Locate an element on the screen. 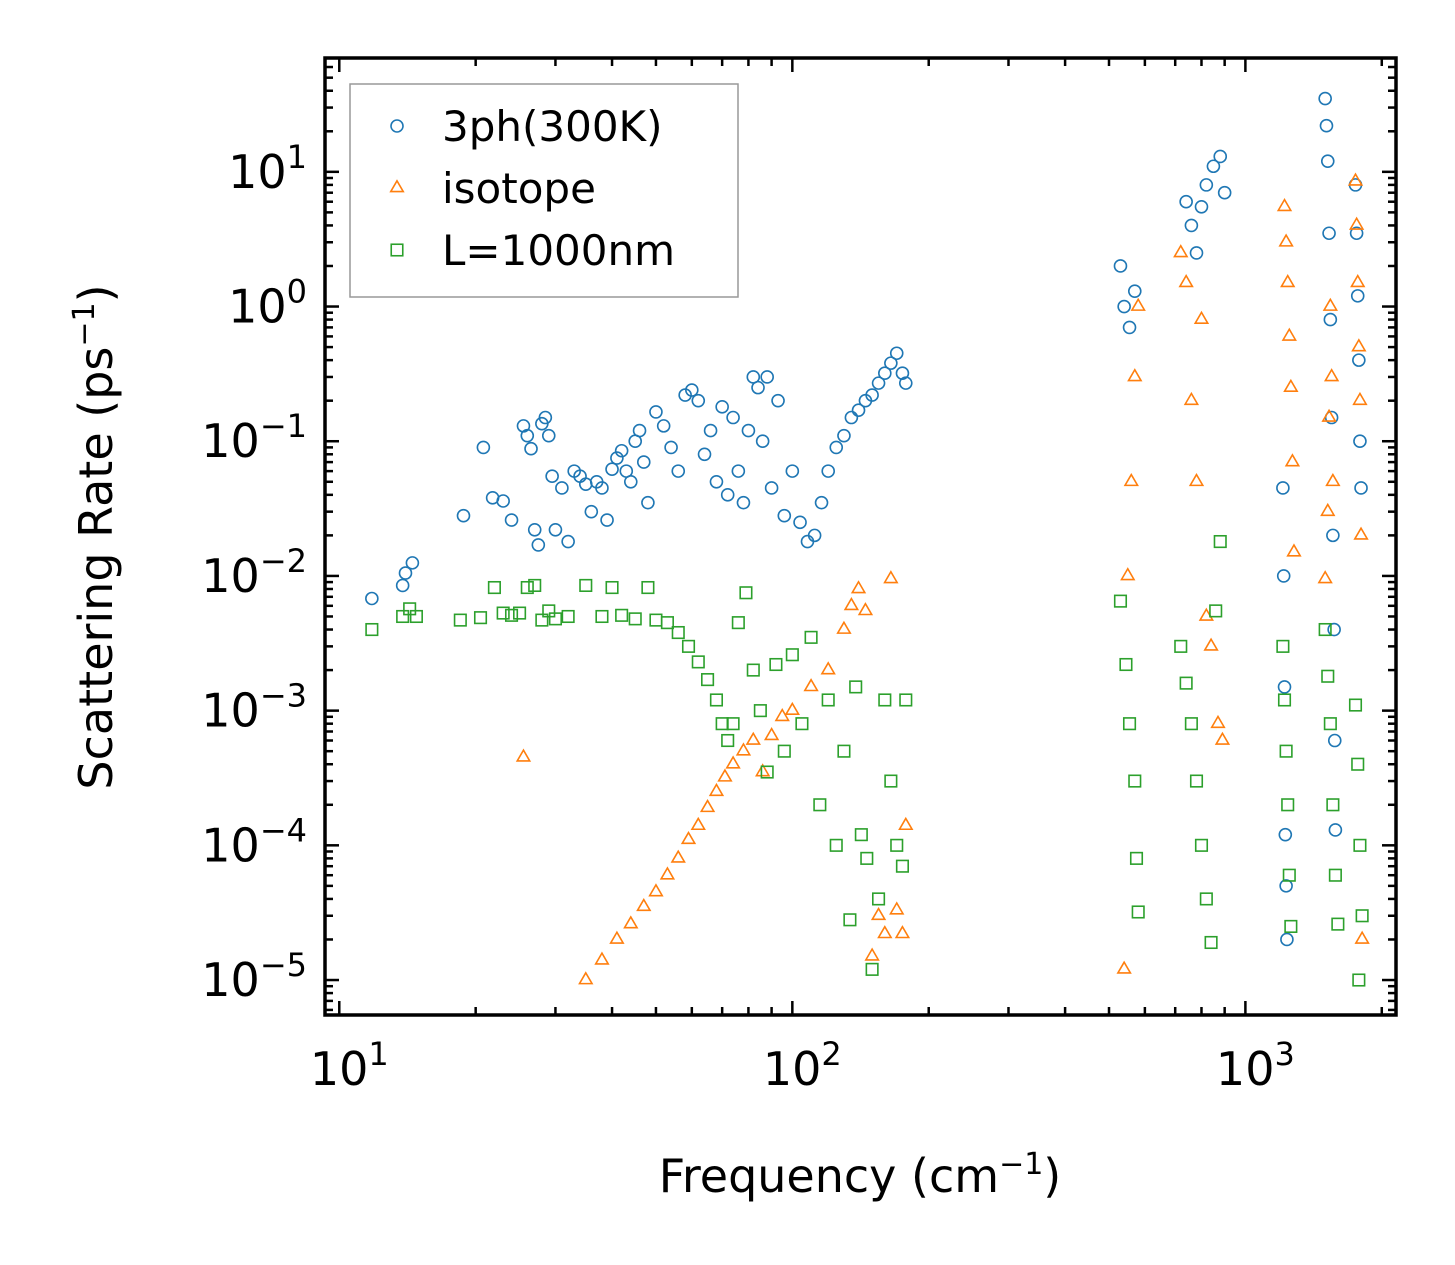  legend: 3ph(300K) isotope L=1000nm is located at coordinates (544, 190).